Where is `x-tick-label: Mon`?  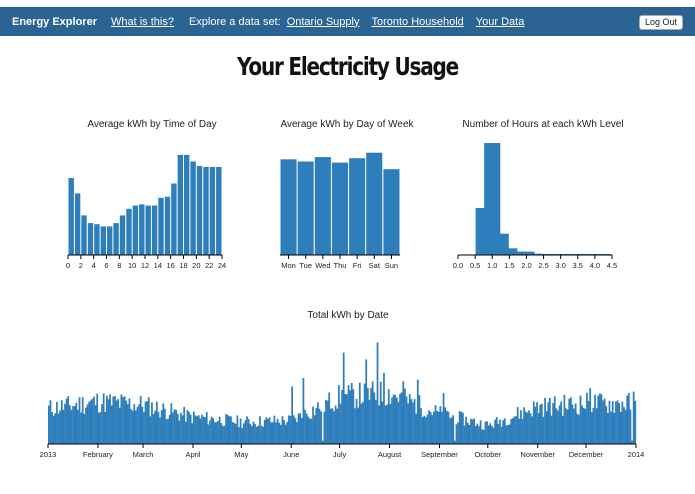 x-tick-label: Mon is located at coordinates (288, 265).